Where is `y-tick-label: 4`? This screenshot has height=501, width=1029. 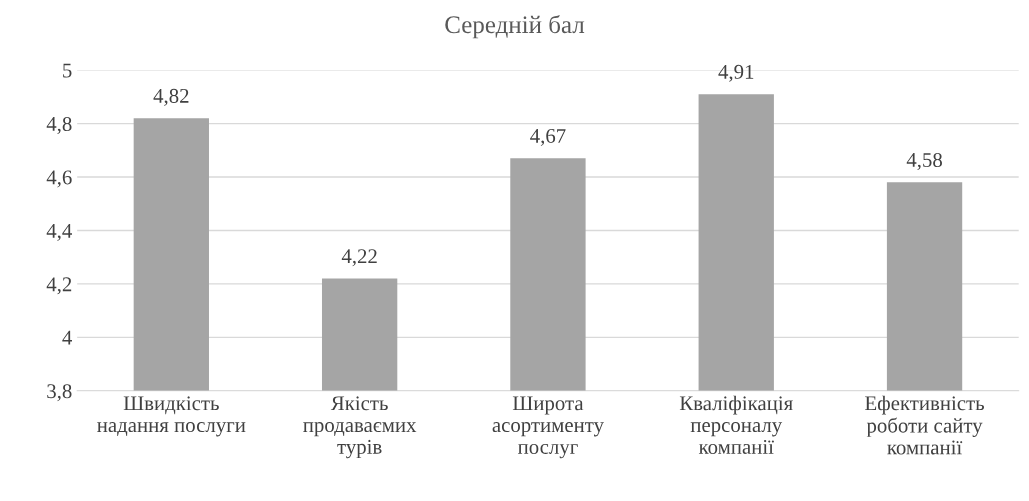 y-tick-label: 4 is located at coordinates (67, 337).